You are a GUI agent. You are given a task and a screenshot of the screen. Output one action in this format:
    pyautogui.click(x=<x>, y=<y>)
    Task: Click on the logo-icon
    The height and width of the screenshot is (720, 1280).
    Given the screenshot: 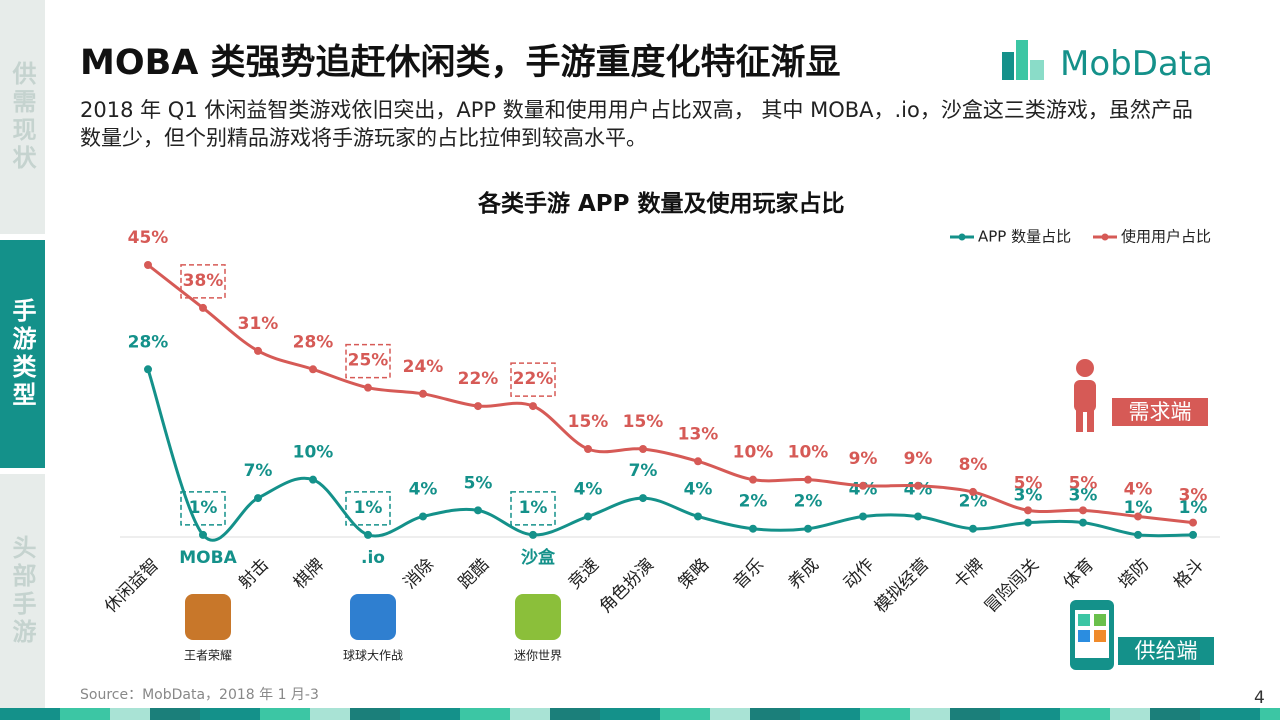 What is the action you would take?
    pyautogui.click(x=1023, y=60)
    